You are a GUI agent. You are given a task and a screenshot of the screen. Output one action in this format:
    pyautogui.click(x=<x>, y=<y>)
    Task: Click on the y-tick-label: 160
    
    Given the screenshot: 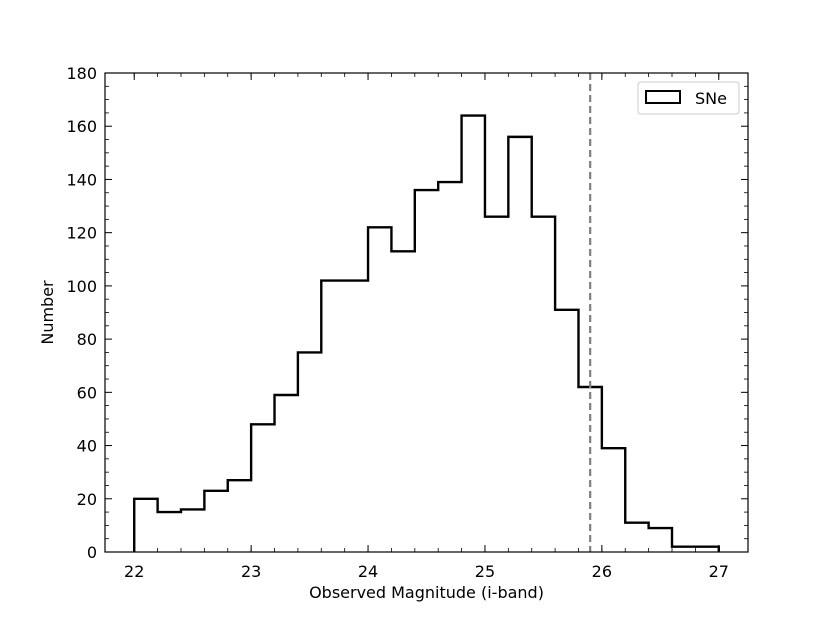 What is the action you would take?
    pyautogui.click(x=81, y=126)
    